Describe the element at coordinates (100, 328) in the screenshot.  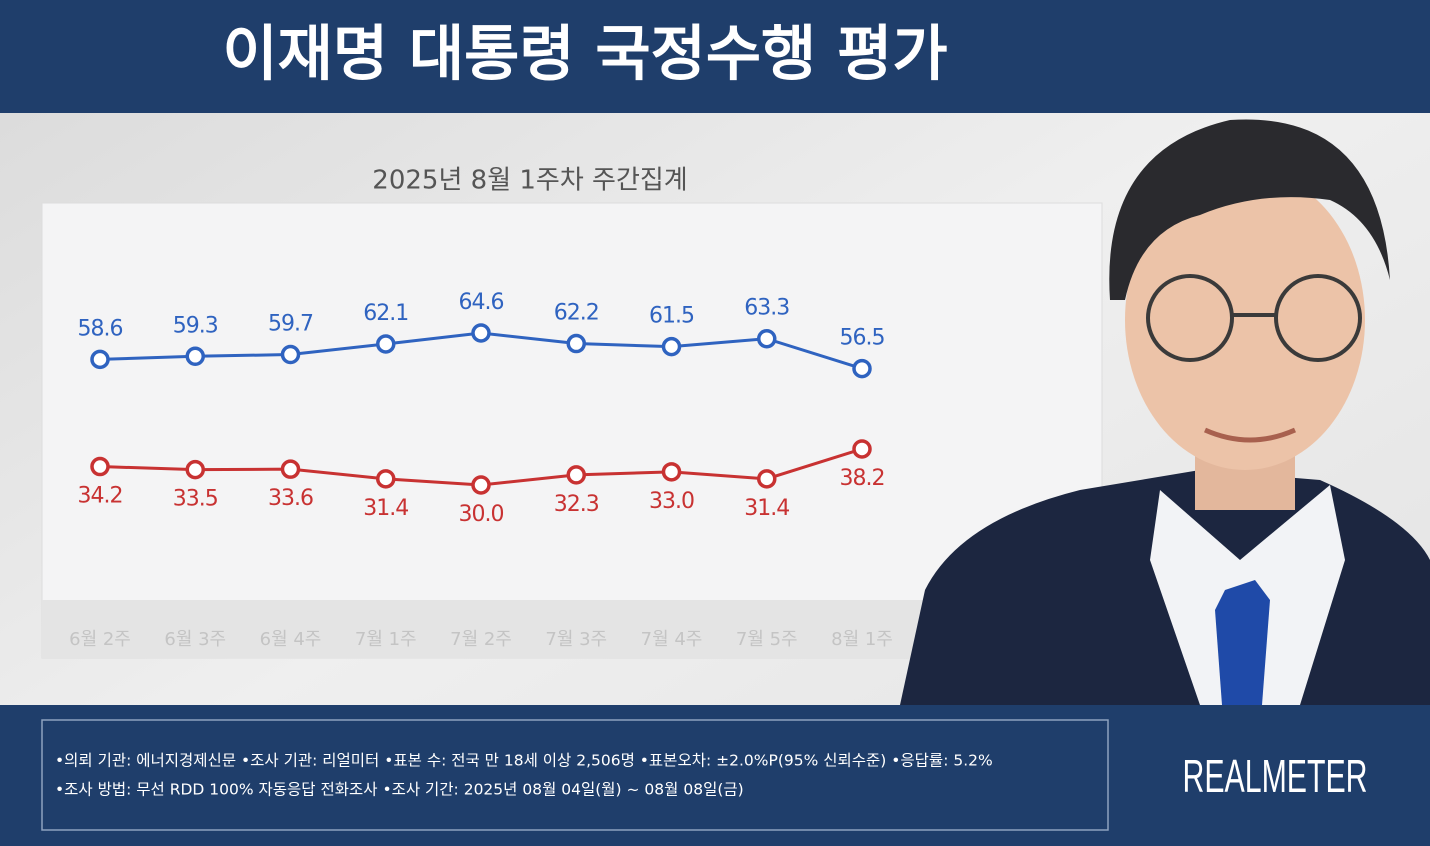
I see `value-label: 58.6` at that location.